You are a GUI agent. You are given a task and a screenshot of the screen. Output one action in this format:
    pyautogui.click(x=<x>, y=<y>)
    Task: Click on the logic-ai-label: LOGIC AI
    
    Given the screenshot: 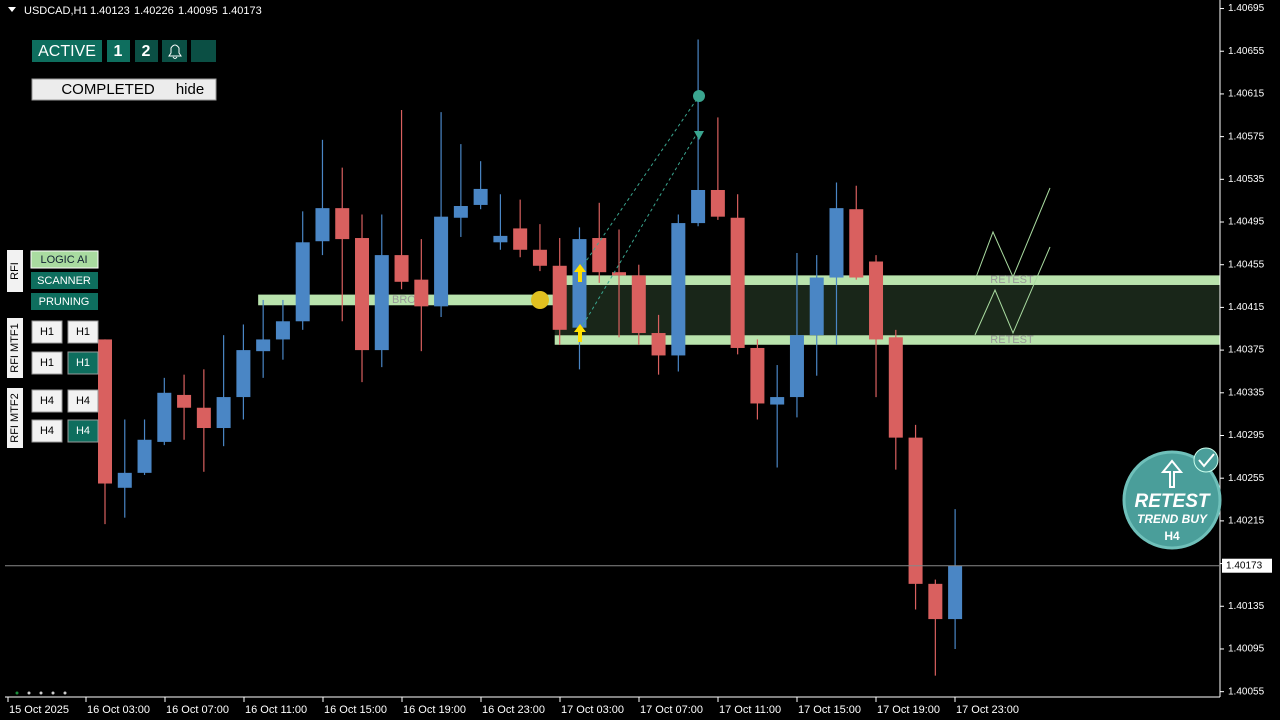 What is the action you would take?
    pyautogui.click(x=63, y=260)
    